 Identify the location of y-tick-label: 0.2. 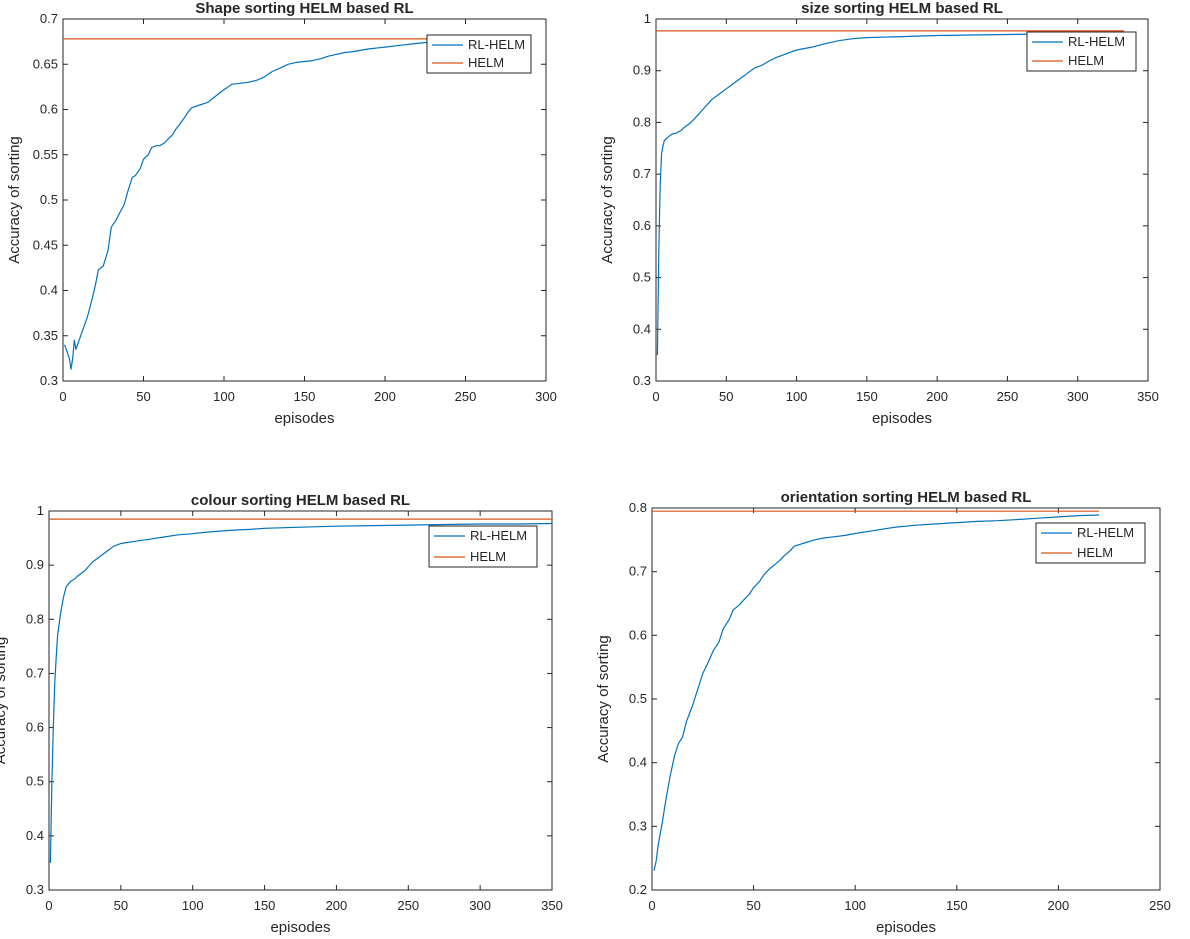
(638, 889).